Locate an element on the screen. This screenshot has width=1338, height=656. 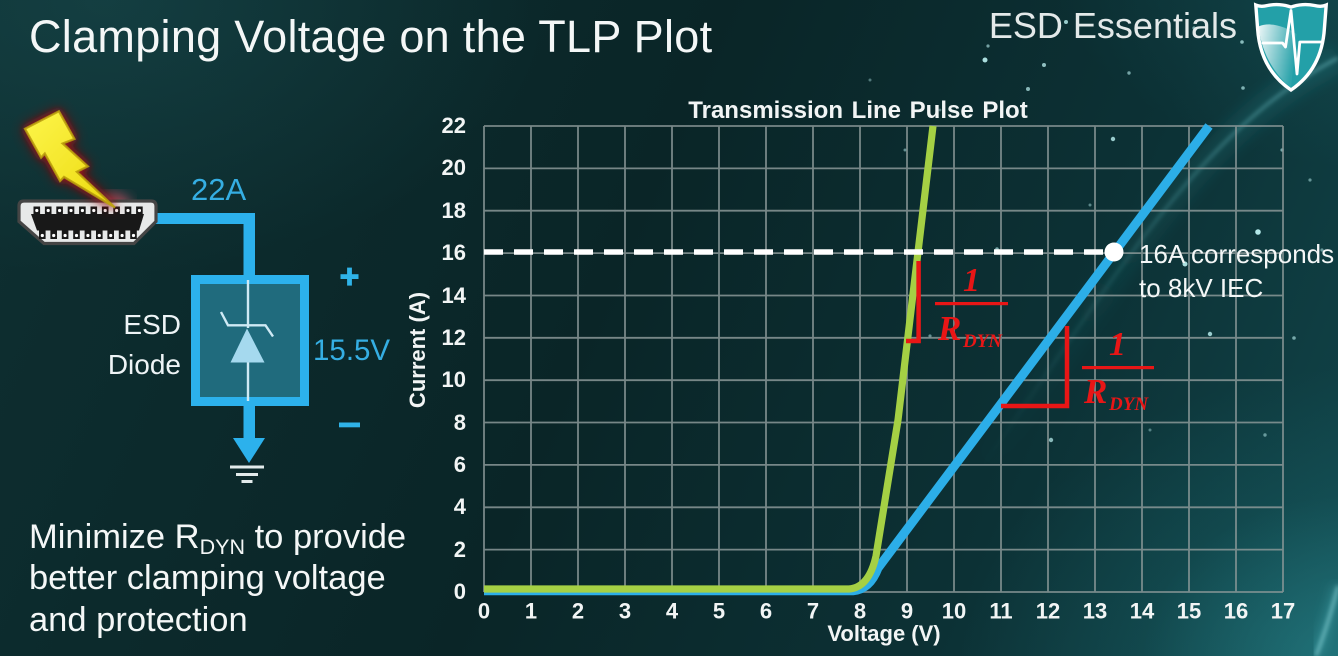
svg-text: 9 is located at coordinates (907, 611).